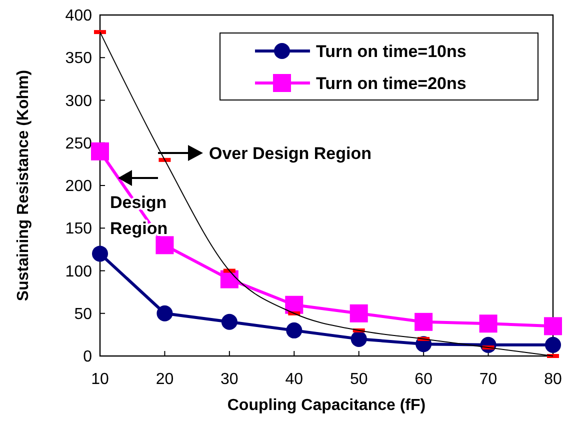 Image resolution: width=572 pixels, height=426 pixels. Describe the element at coordinates (391, 83) in the screenshot. I see `legend-label: Turn on time=20ns` at that location.